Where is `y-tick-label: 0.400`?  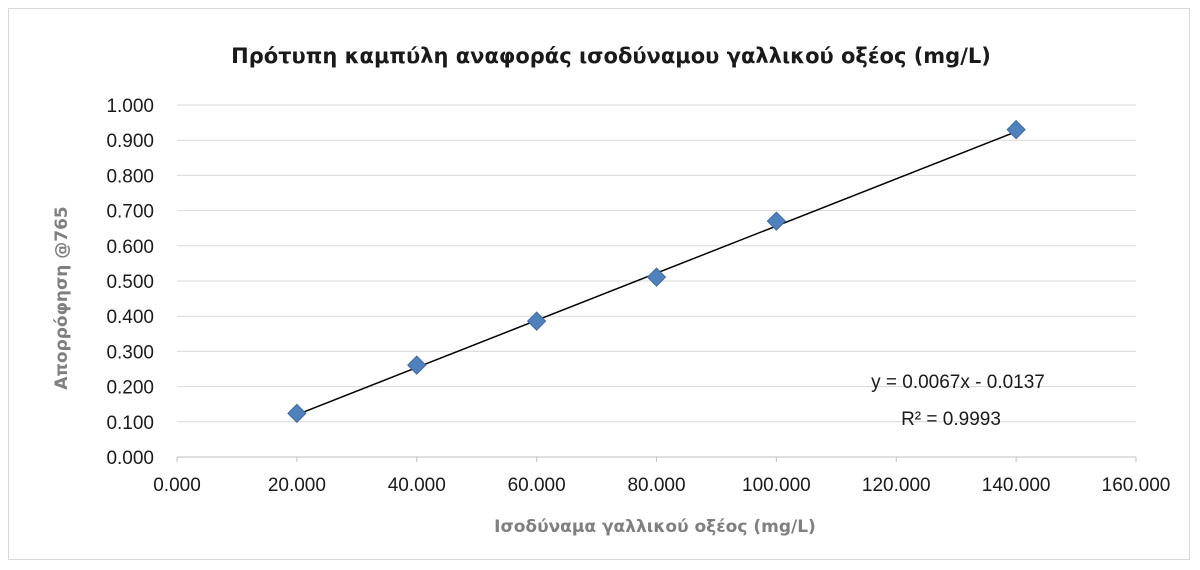
y-tick-label: 0.400 is located at coordinates (130, 317).